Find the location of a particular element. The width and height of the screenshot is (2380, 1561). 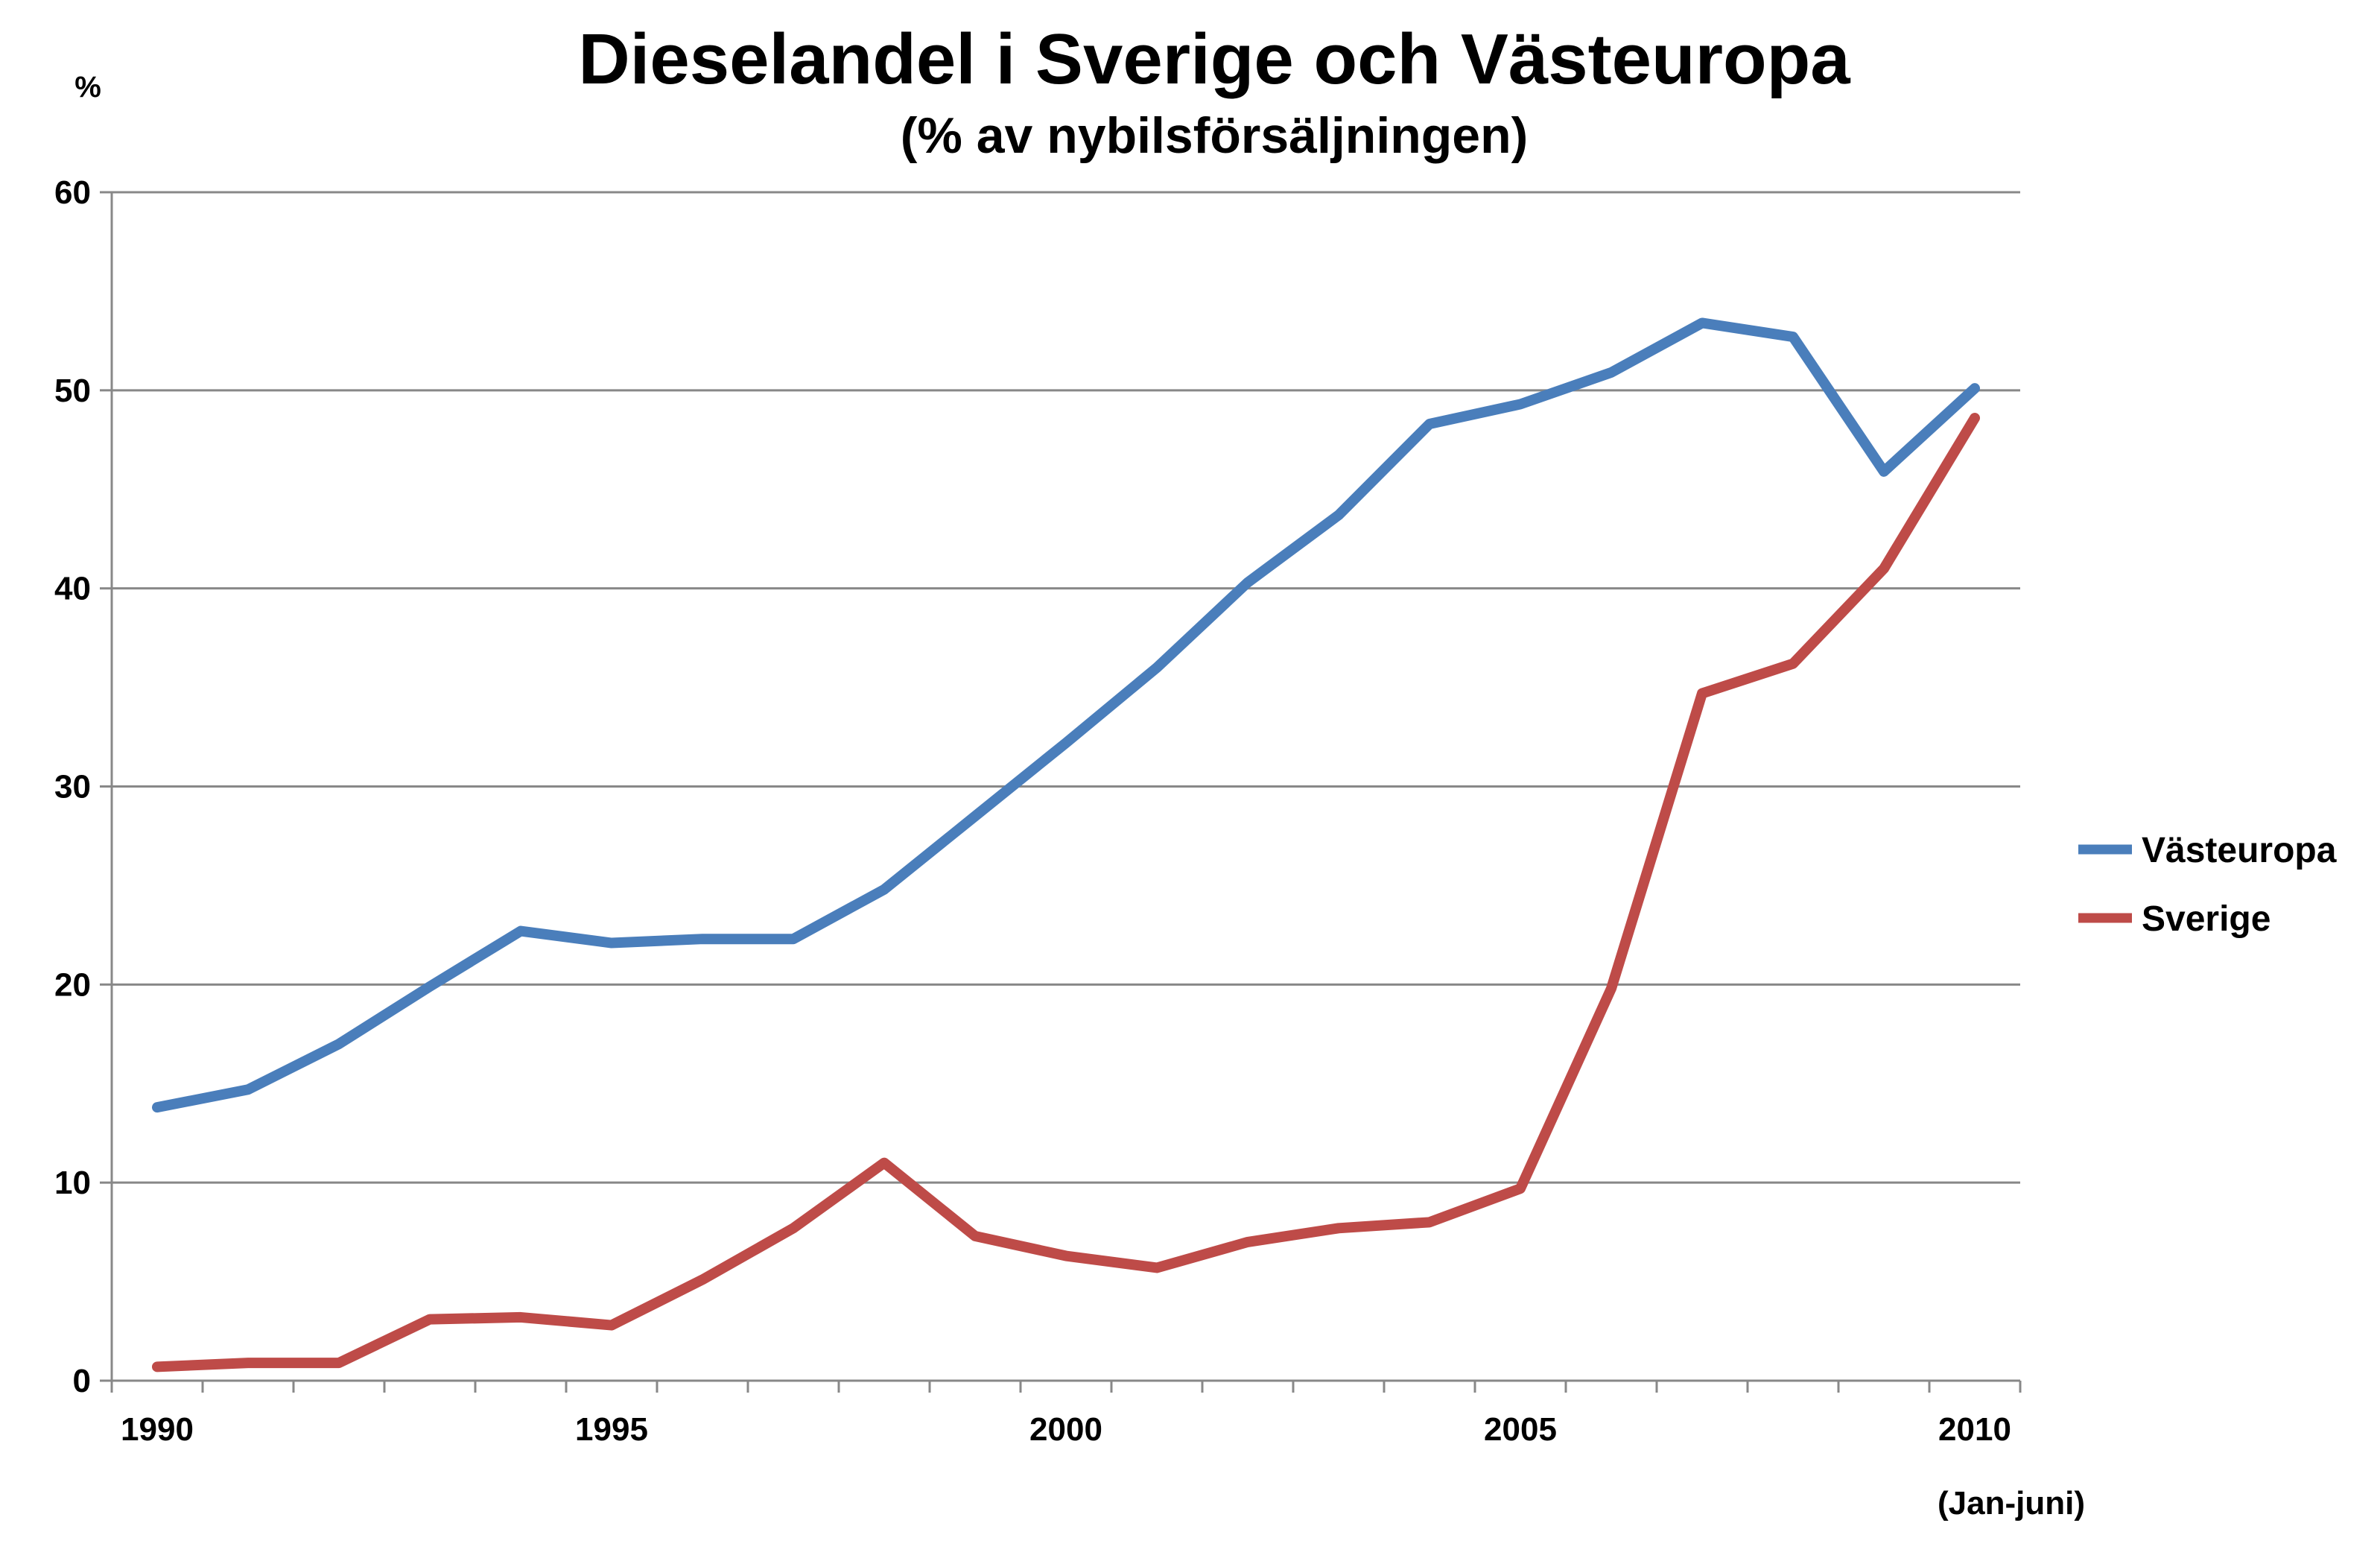

x-tick-labels: 1990 1995 2000 2005 2010 is located at coordinates (1066, 1429).